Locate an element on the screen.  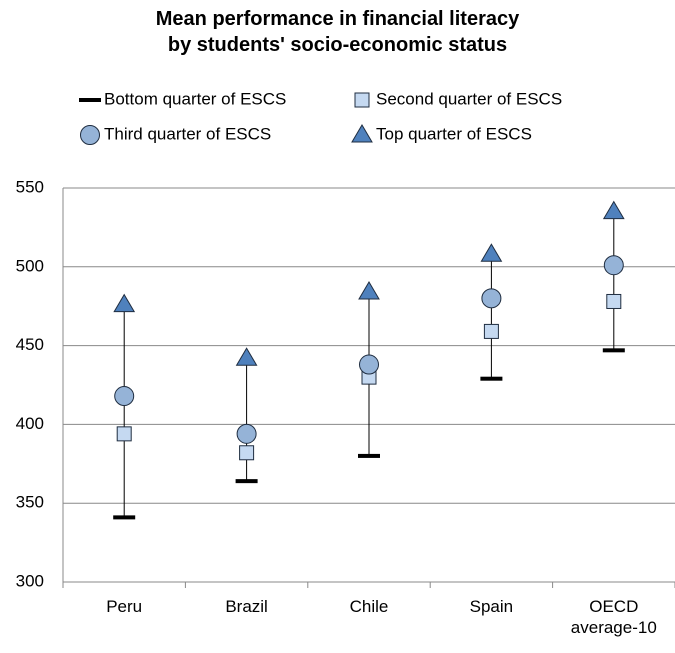
y-tick-label: 550 is located at coordinates (30, 186).